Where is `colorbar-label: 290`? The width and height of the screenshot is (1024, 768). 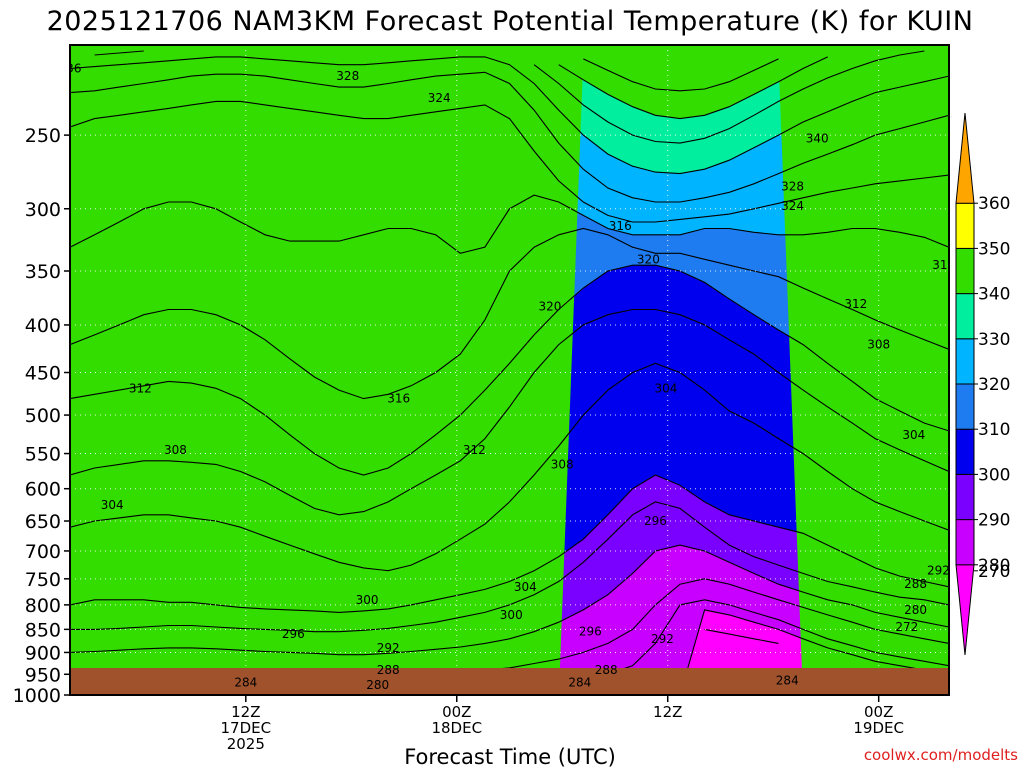
colorbar-label: 290 is located at coordinates (994, 521).